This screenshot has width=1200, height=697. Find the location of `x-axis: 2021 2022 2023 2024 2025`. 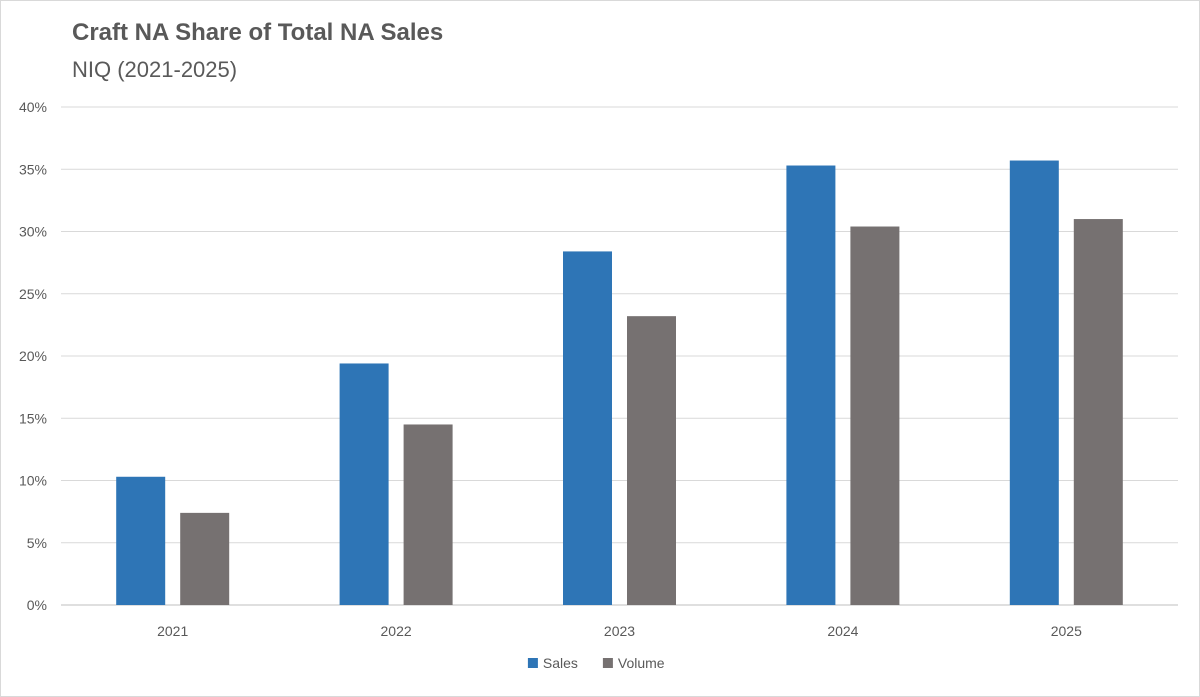

x-axis: 2021 2022 2023 2024 2025 is located at coordinates (619, 631).